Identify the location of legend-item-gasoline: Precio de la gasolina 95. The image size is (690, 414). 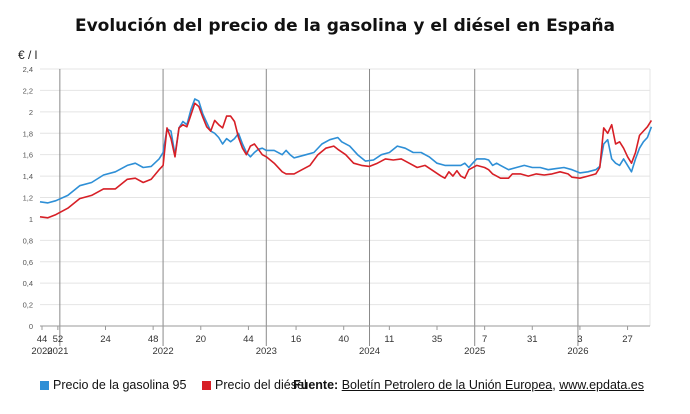
(113, 385).